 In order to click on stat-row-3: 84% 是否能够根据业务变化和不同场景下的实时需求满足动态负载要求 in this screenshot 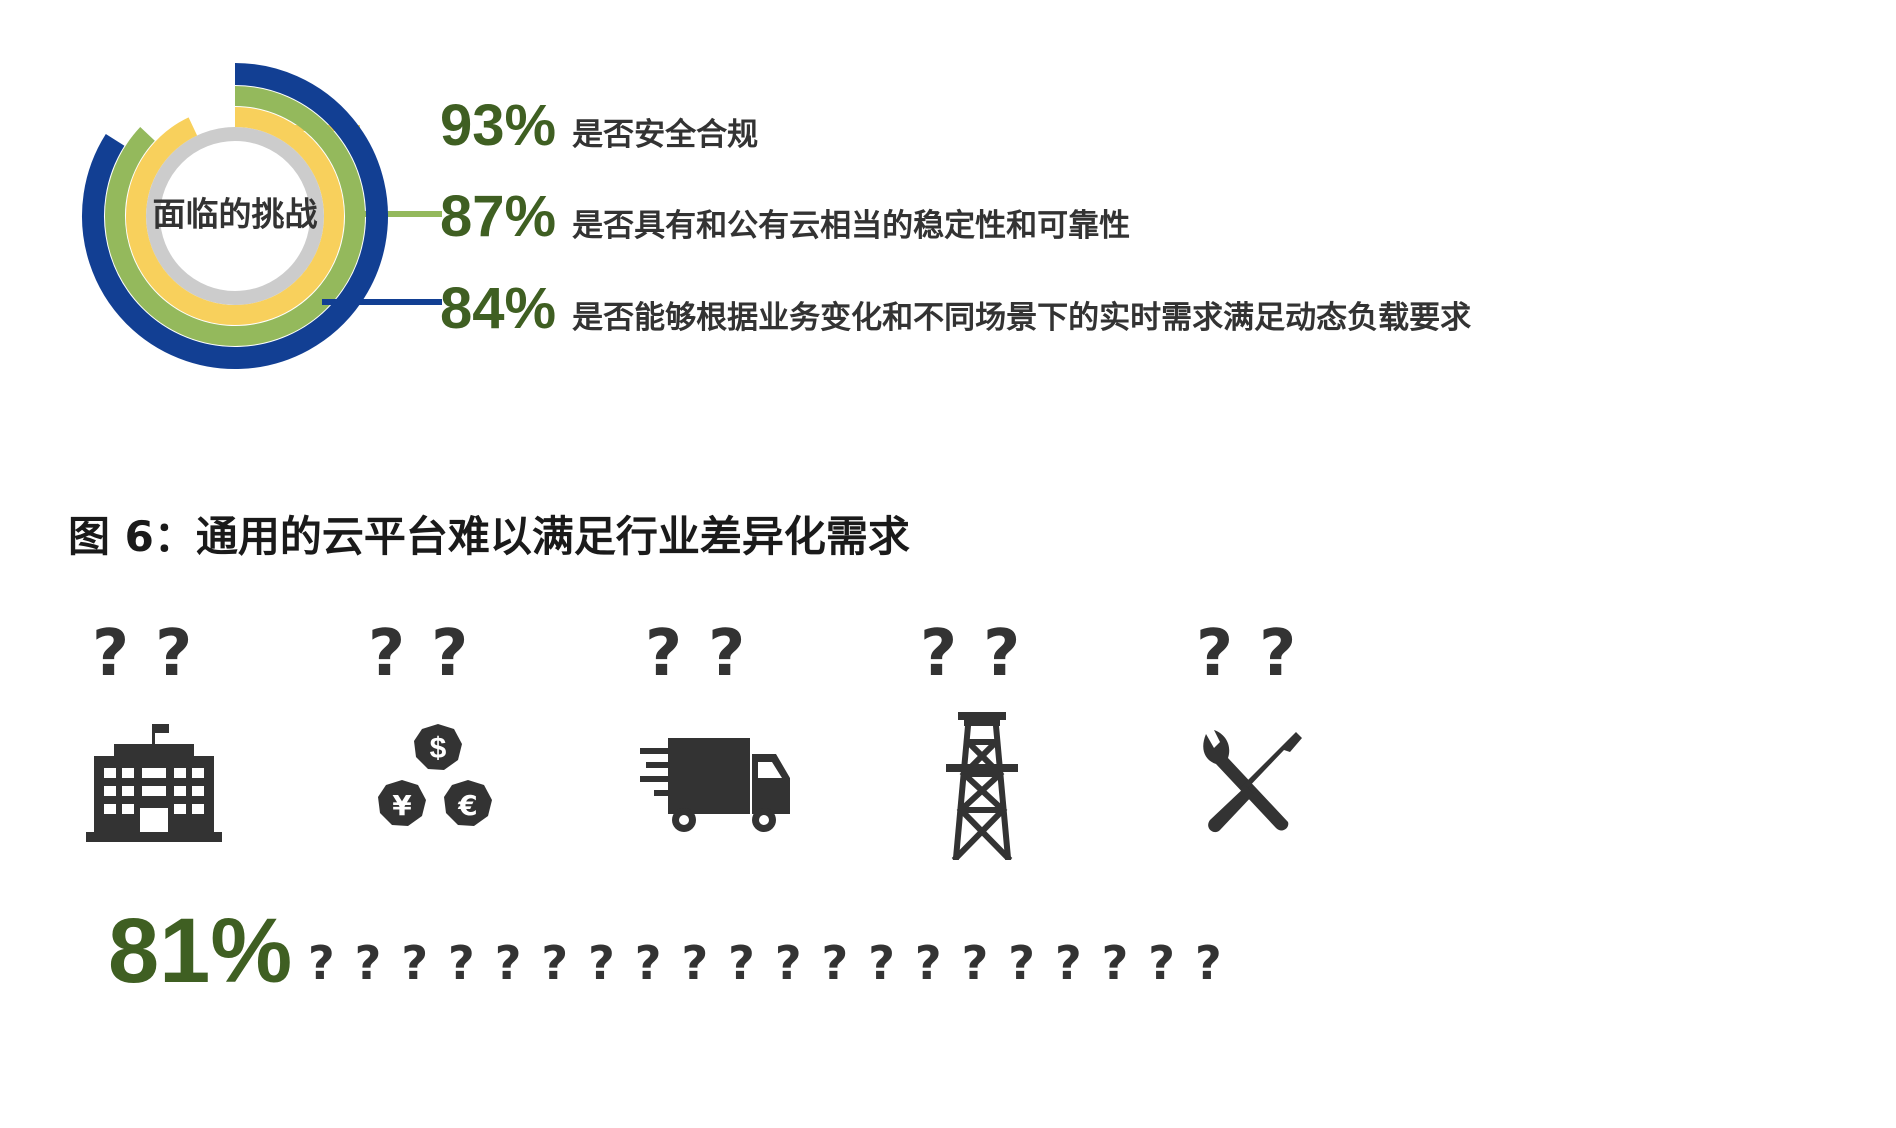, I will do `click(955, 308)`.